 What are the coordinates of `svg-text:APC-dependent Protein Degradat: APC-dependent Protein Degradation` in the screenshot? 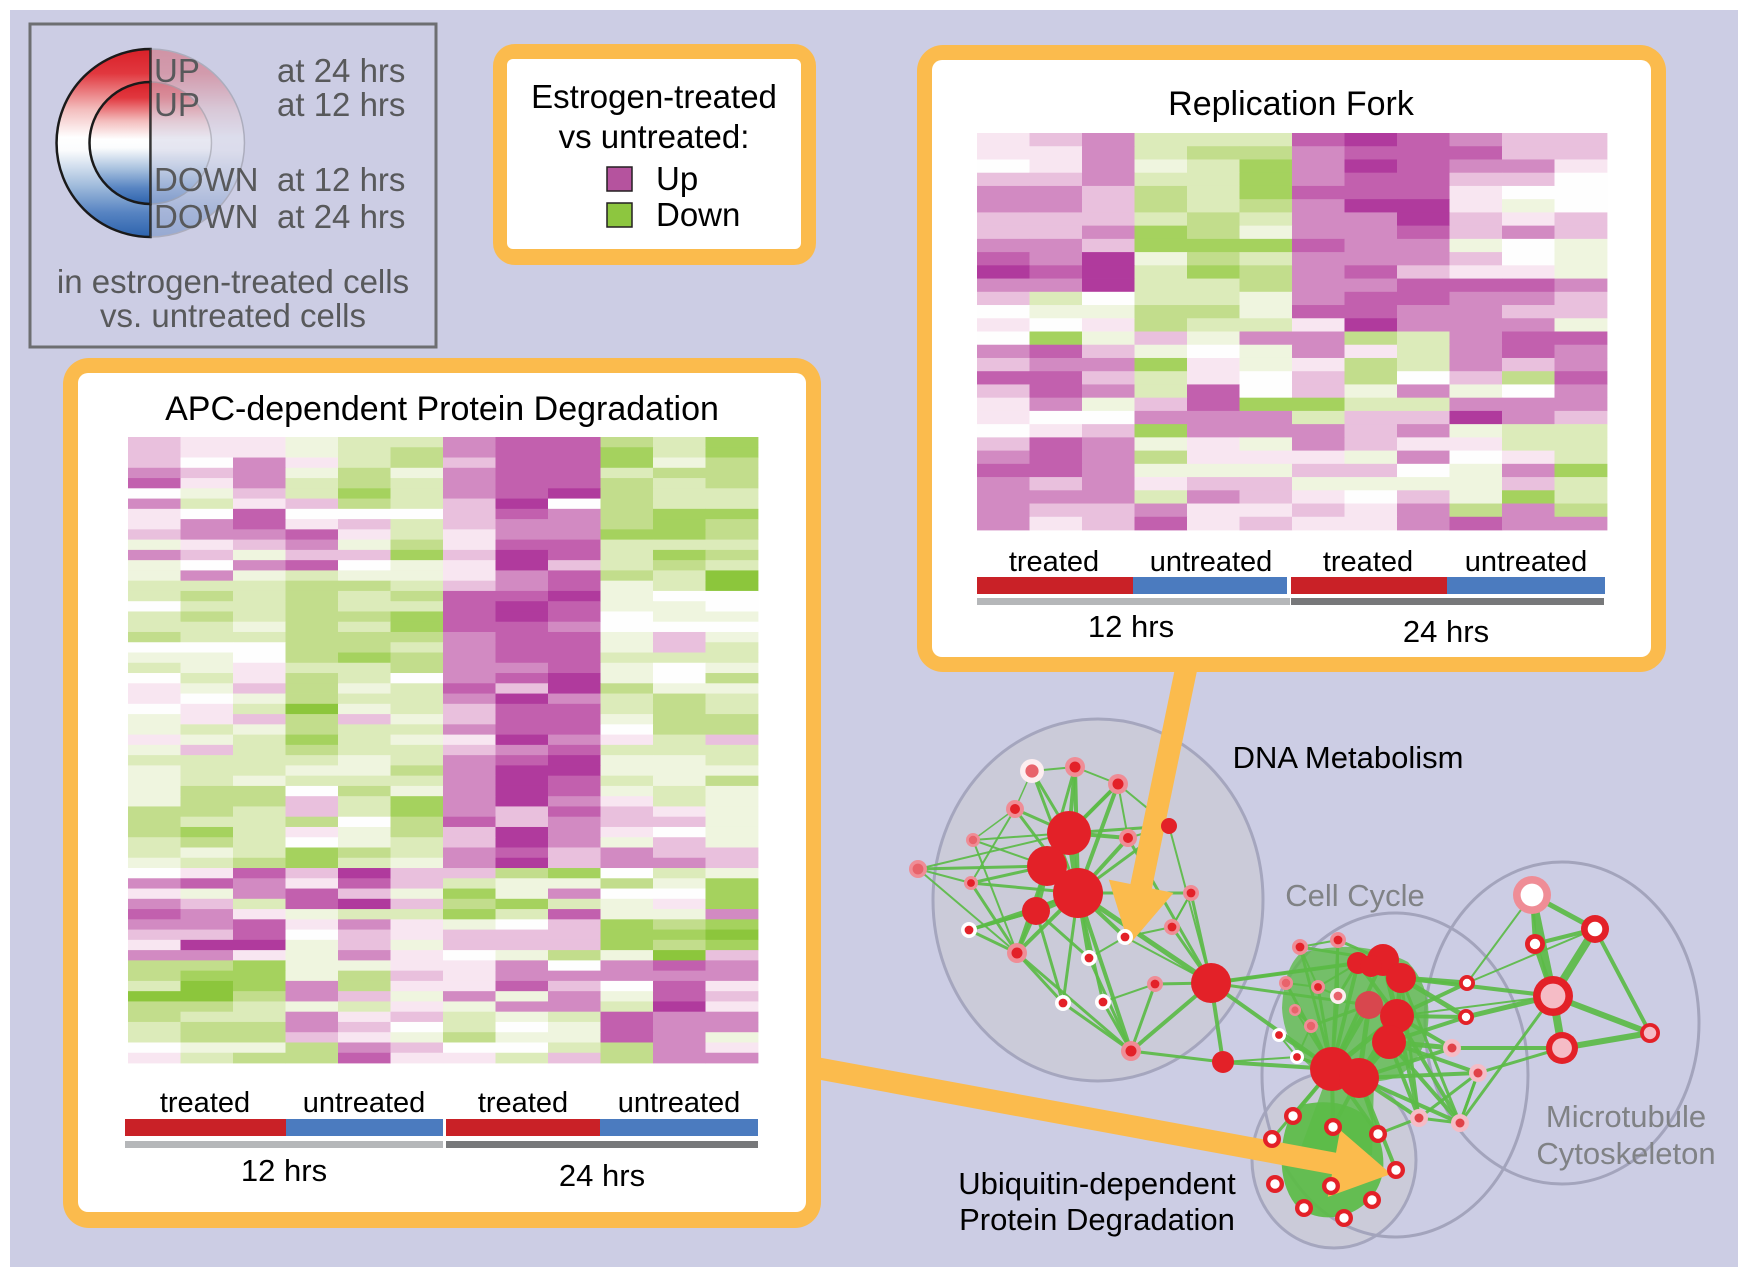 It's located at (442, 409).